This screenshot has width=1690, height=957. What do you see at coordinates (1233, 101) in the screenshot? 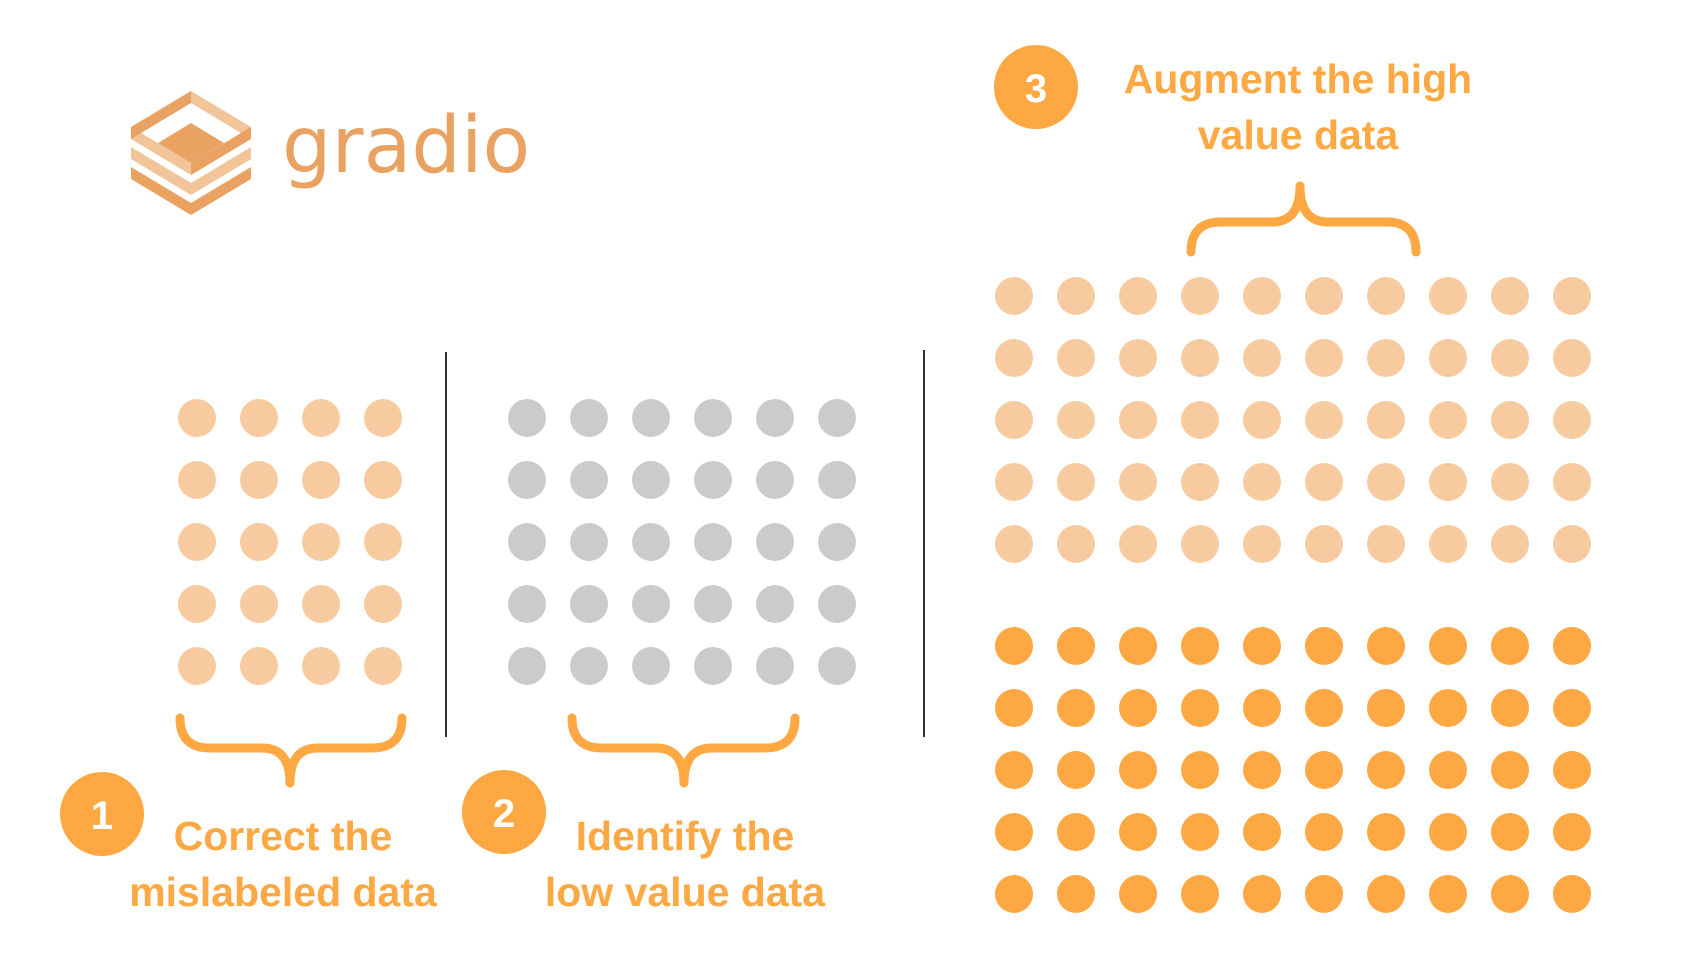
I see `step-3: 3 Augment the high value data` at bounding box center [1233, 101].